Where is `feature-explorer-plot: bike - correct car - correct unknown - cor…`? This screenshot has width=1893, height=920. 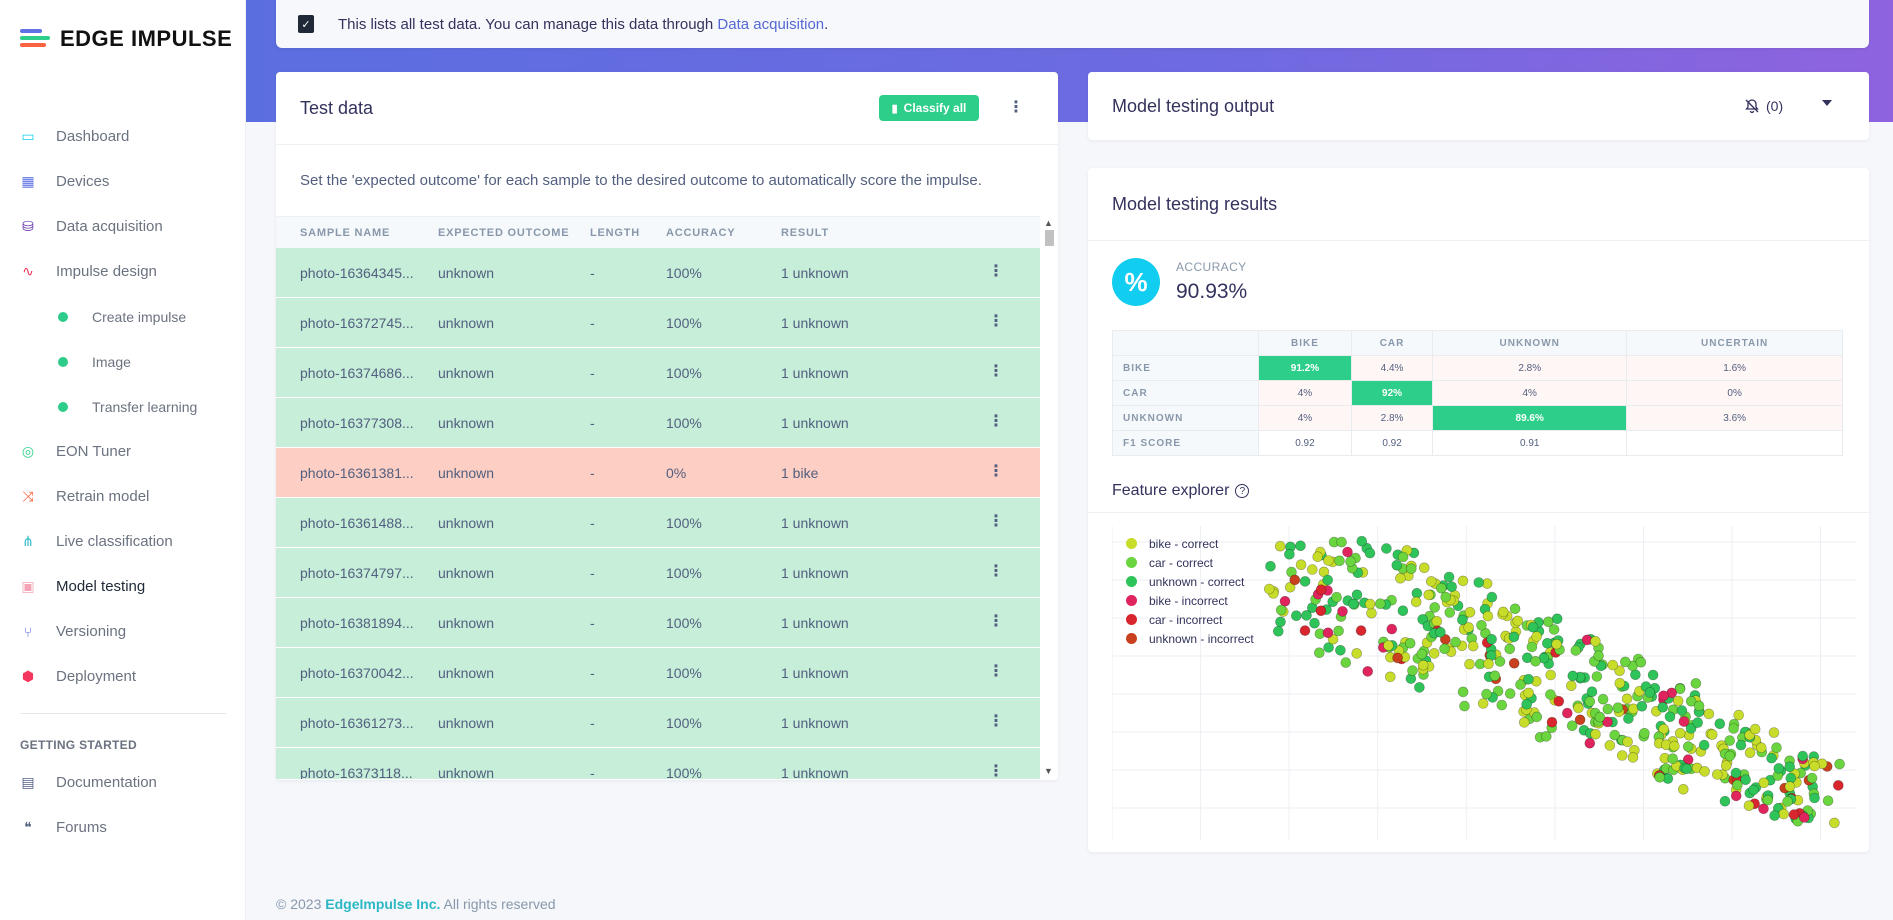 feature-explorer-plot: bike - correct car - correct unknown - cor… is located at coordinates (1483, 686).